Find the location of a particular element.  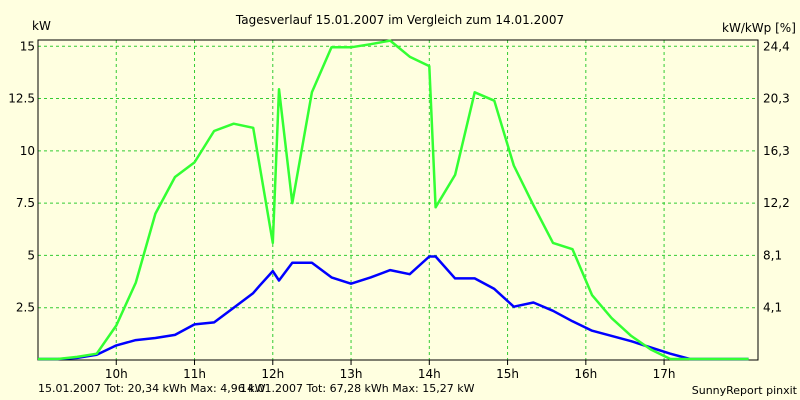

y-tick-label-left: 15 is located at coordinates (27, 46).